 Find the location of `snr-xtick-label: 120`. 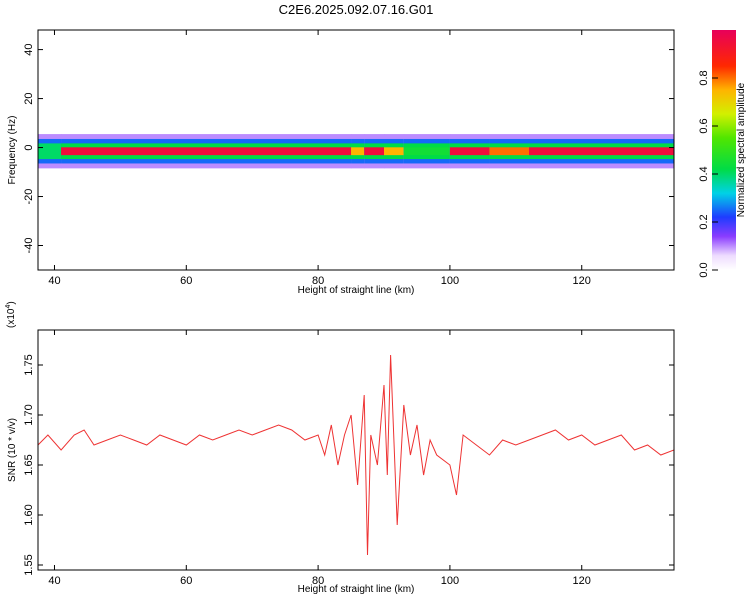

snr-xtick-label: 120 is located at coordinates (582, 581).